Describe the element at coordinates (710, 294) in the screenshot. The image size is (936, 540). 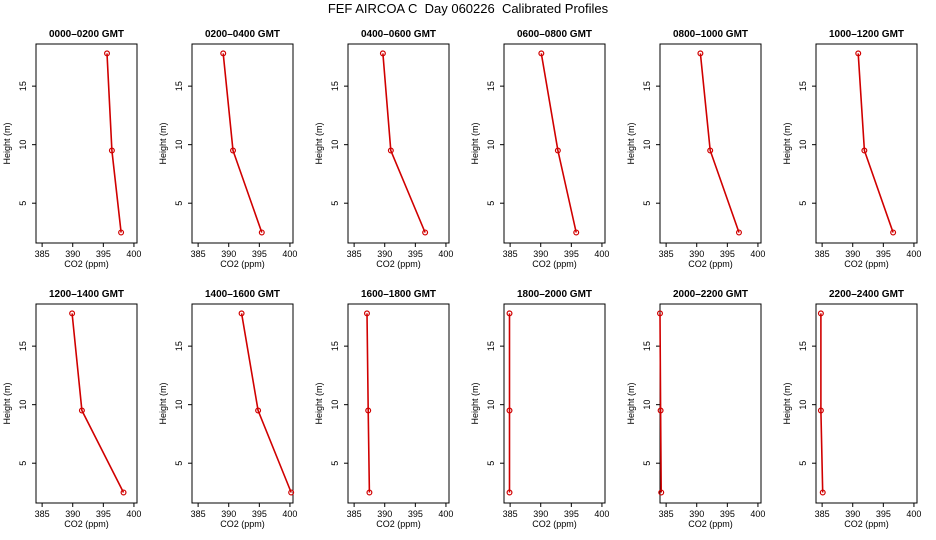
I see `panel-title: 2000–2200 GMT` at that location.